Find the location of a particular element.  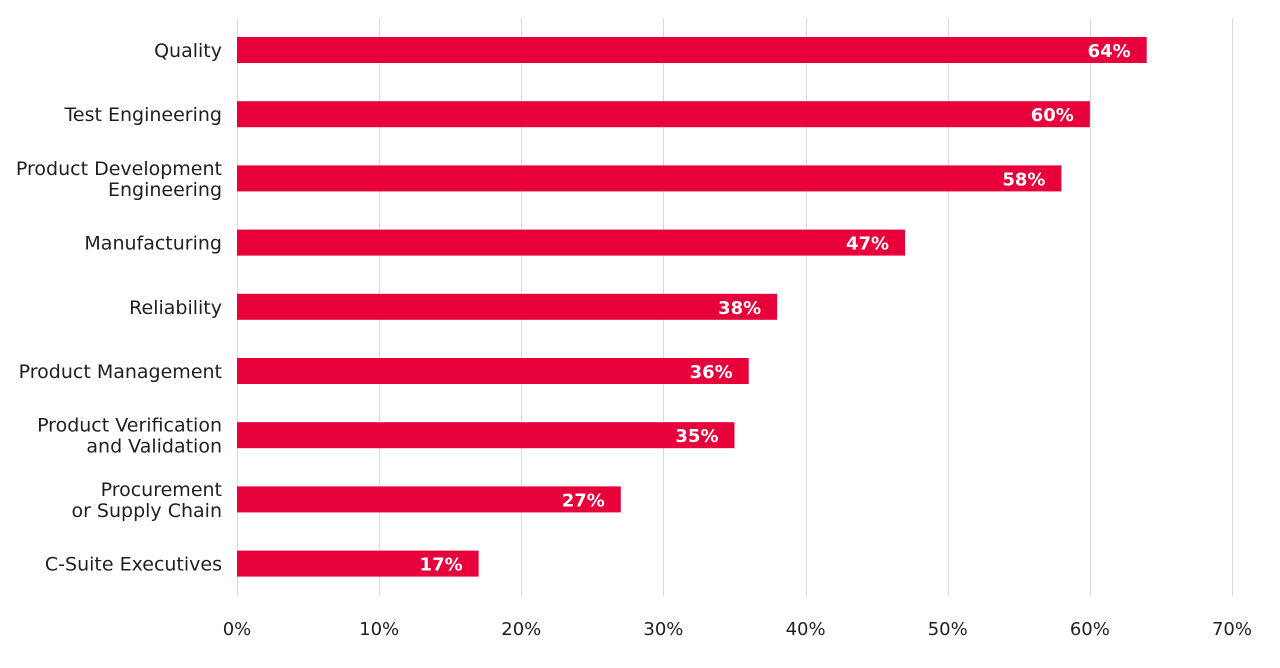

category-label-line: or Supply Chain is located at coordinates (146, 511).